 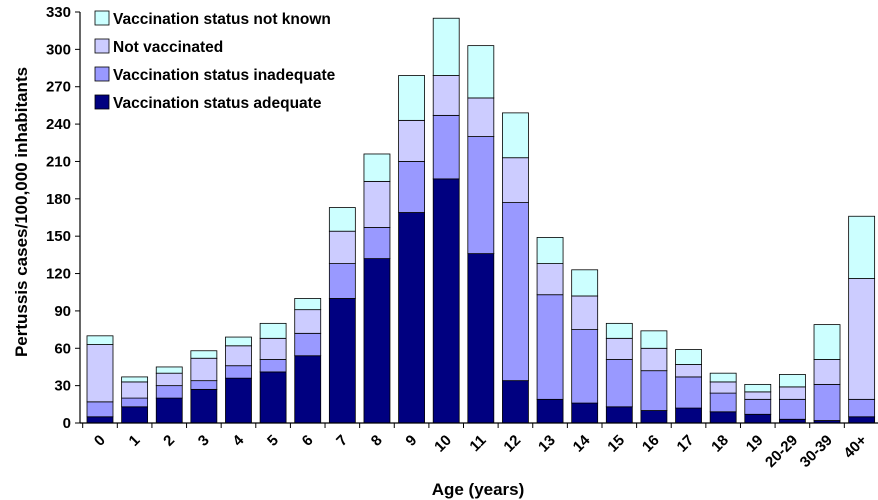 I want to click on x-tick-label: 15, so click(x=616, y=444).